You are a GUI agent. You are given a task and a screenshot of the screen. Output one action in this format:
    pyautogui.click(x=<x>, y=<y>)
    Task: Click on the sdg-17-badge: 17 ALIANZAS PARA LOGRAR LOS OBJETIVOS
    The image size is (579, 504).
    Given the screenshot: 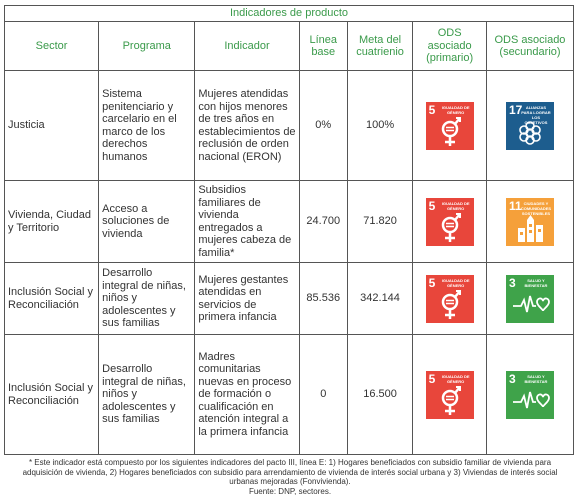 What is the action you would take?
    pyautogui.click(x=529, y=125)
    